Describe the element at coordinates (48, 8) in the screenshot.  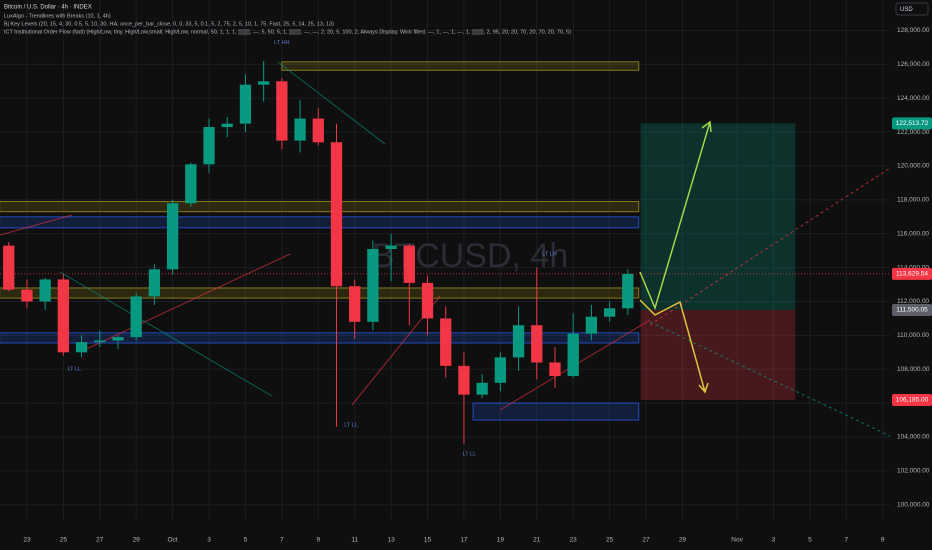
I see `chart-title: Bitcoin / U.S. Dollar · 4h · INDEX` at that location.